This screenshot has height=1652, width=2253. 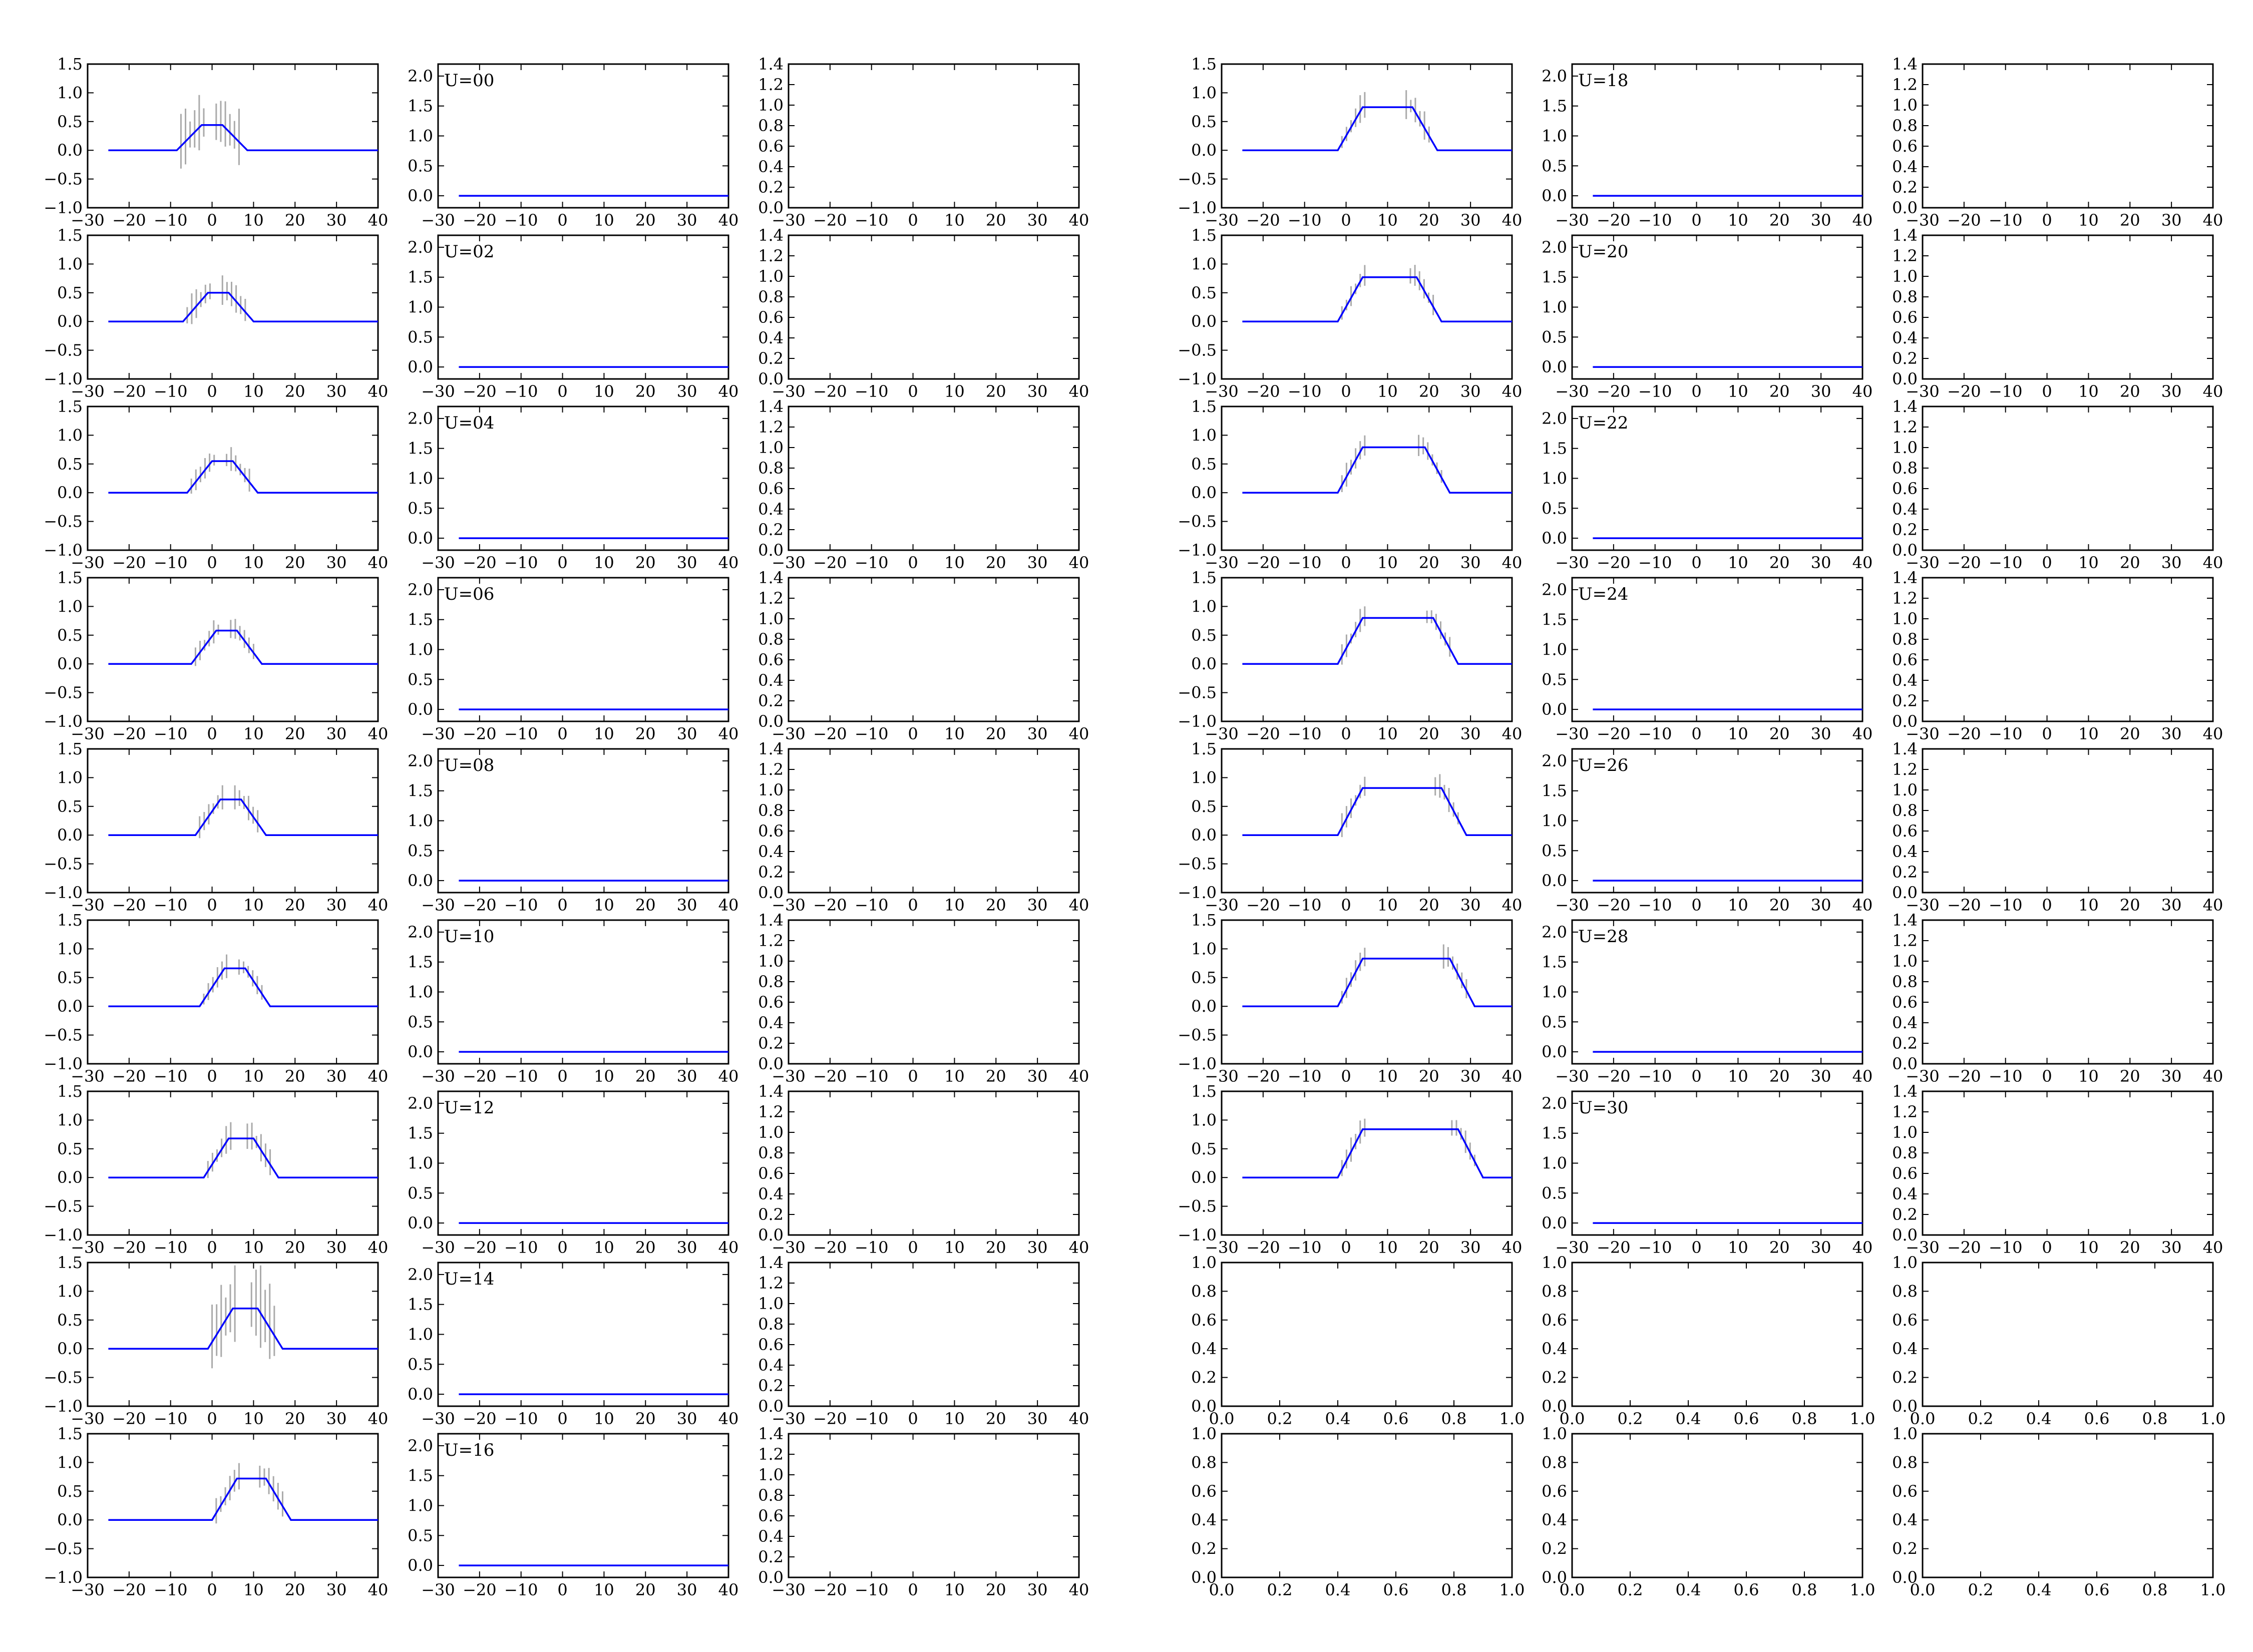 I want to click on x-tick-label: 0.2, so click(x=1631, y=1418).